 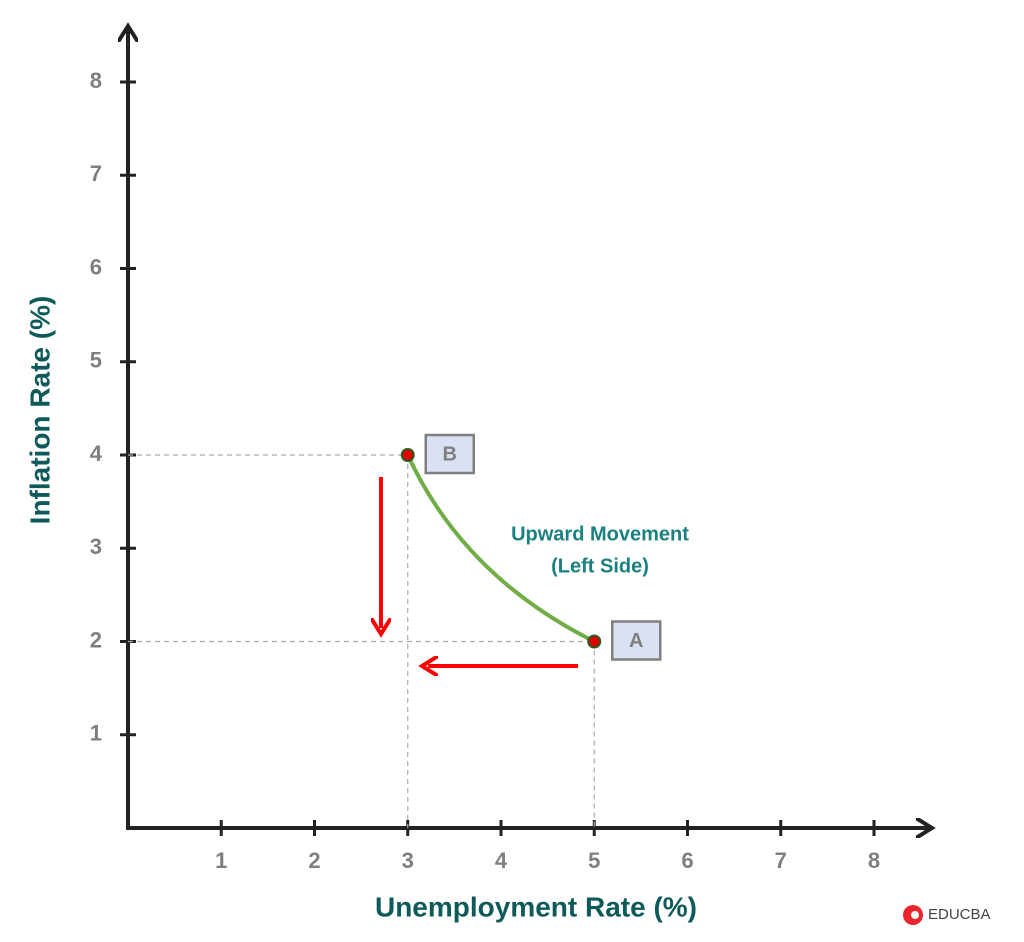 What do you see at coordinates (96, 453) in the screenshot?
I see `y-tick-label: 4` at bounding box center [96, 453].